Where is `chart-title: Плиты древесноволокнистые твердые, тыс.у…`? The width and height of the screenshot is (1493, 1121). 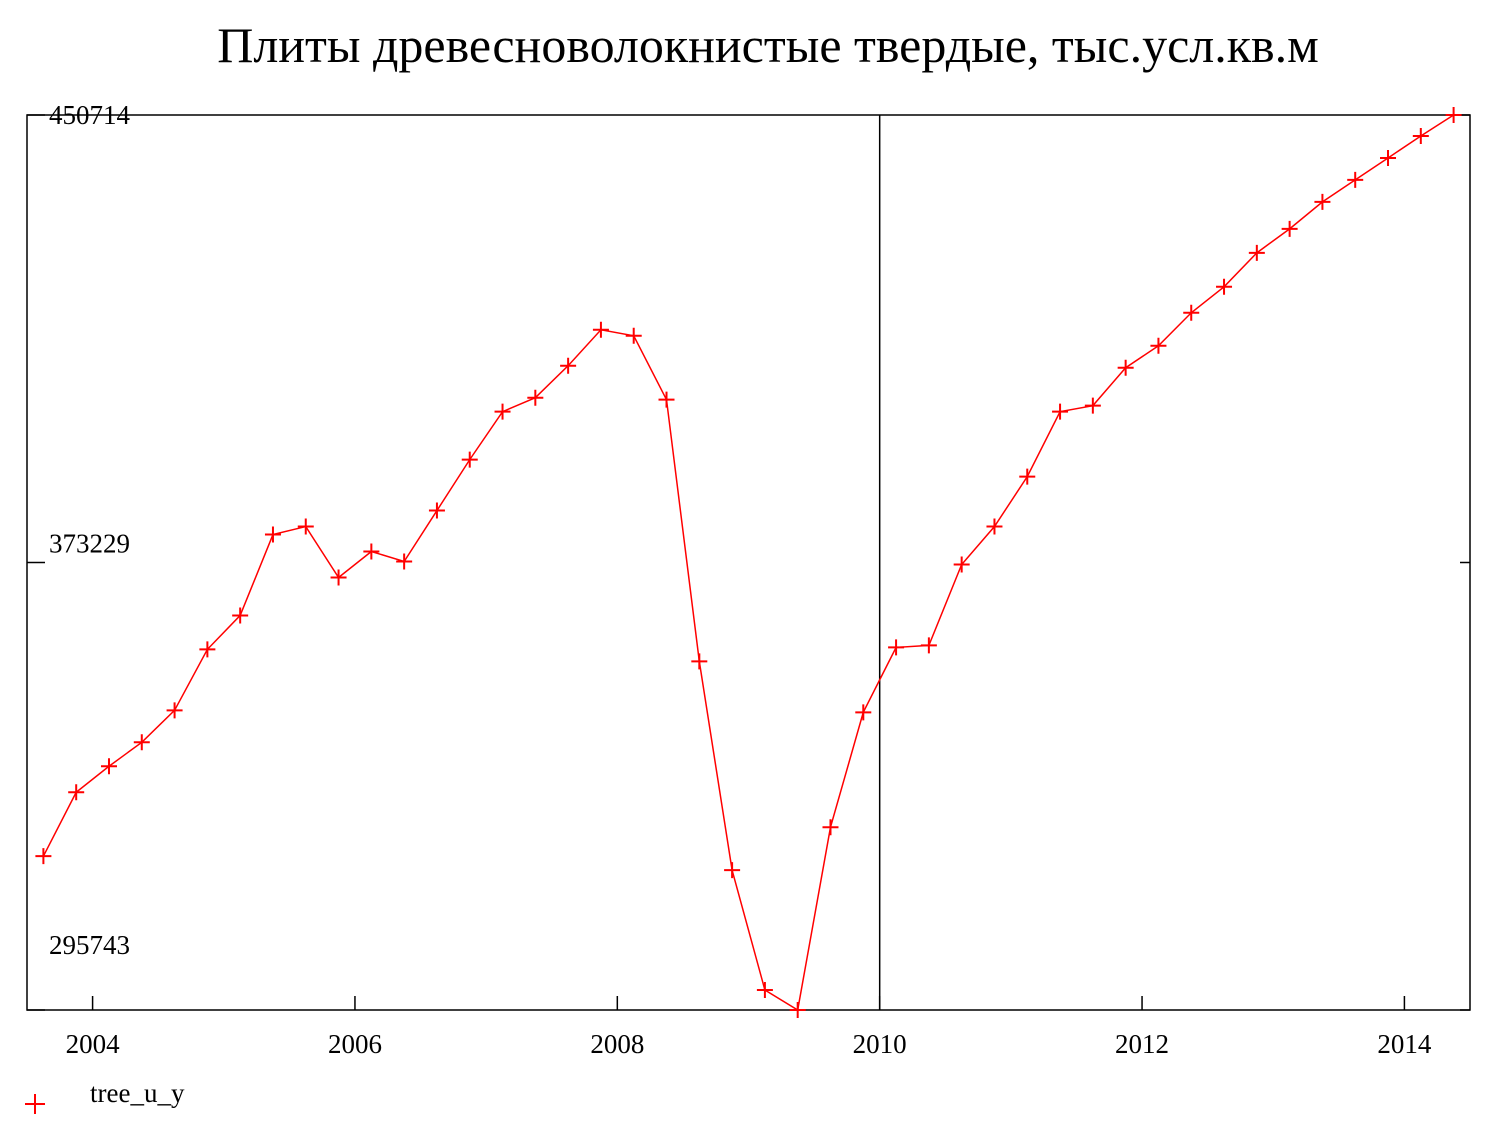 chart-title: Плиты древесноволокнистые твердые, тыс.у… is located at coordinates (768, 45).